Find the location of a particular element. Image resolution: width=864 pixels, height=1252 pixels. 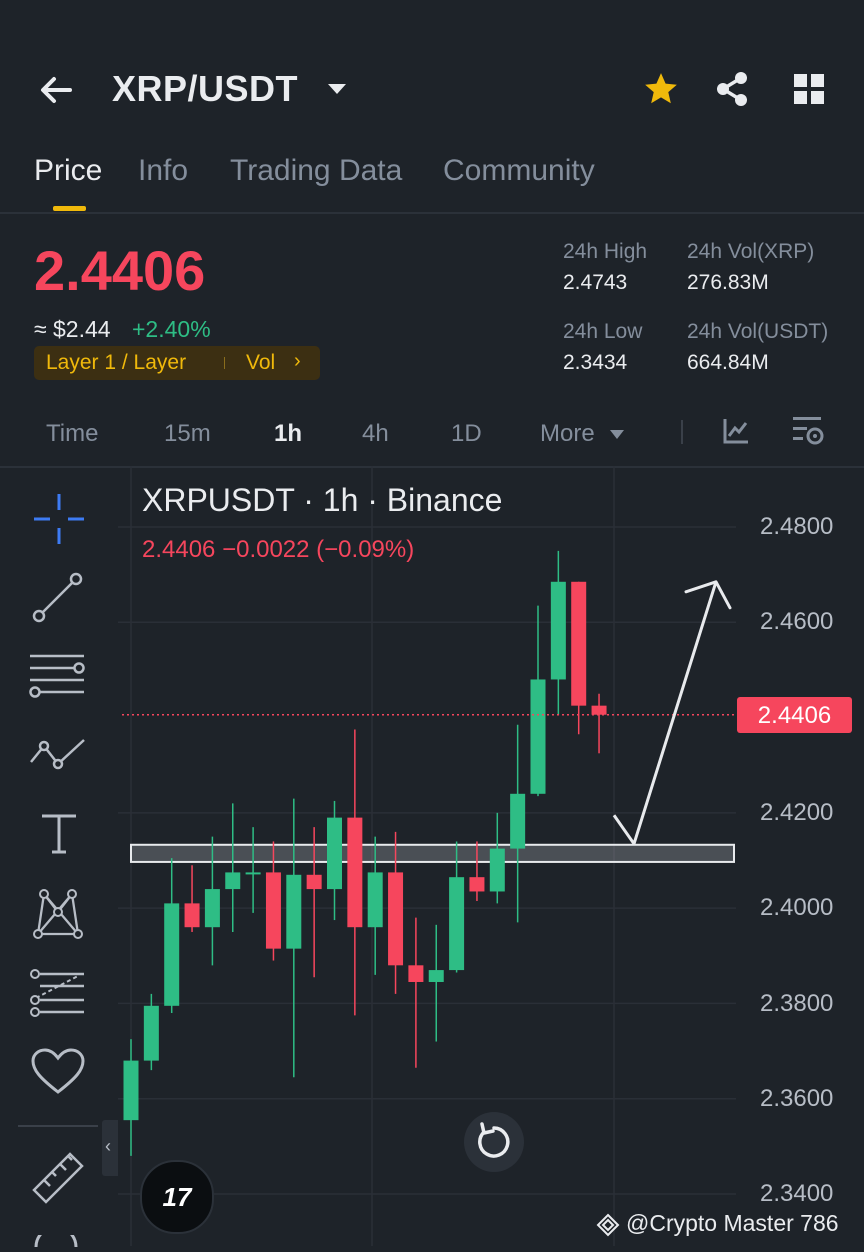

tab-info: Info is located at coordinates (163, 170).